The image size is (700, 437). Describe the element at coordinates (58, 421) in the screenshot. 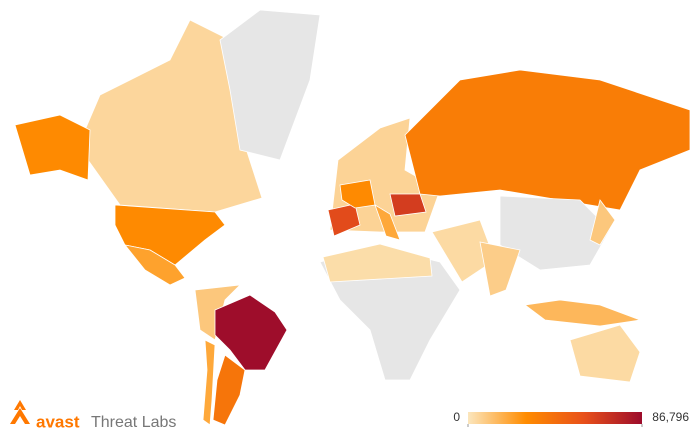

I see `logo-brand: avast` at that location.